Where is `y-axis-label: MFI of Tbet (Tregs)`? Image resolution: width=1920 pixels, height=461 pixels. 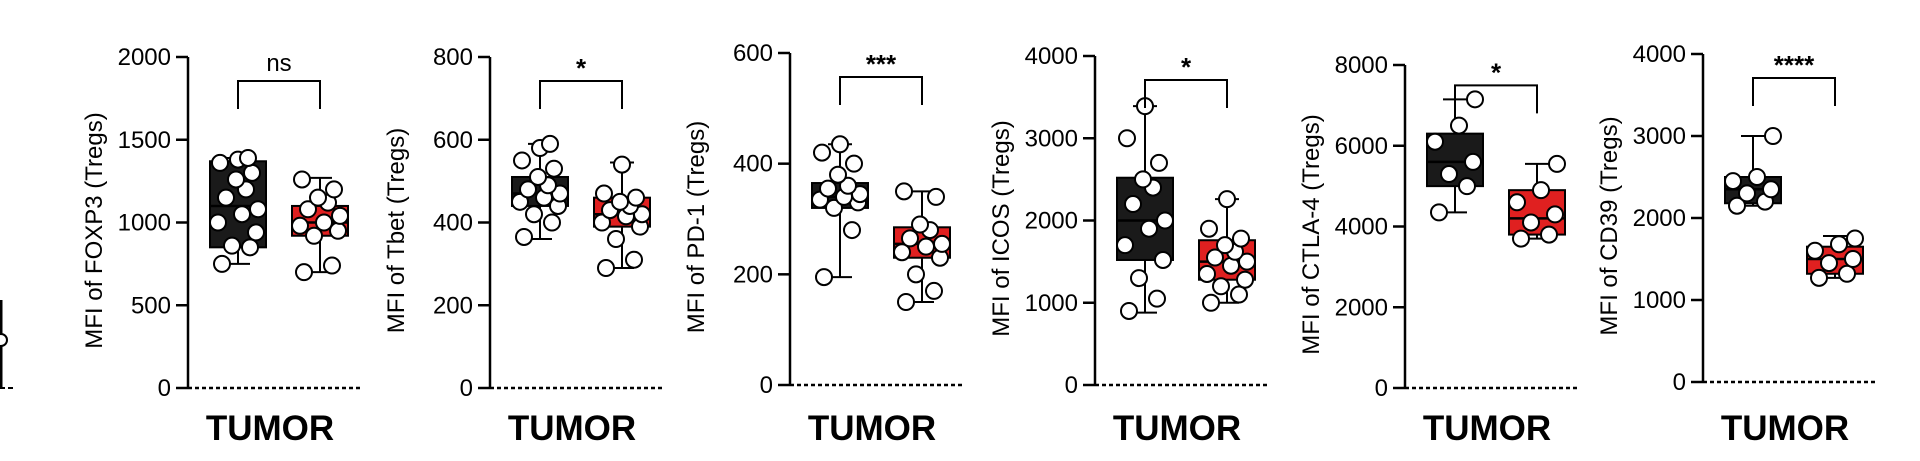 y-axis-label: MFI of Tbet (Tregs) is located at coordinates (396, 230).